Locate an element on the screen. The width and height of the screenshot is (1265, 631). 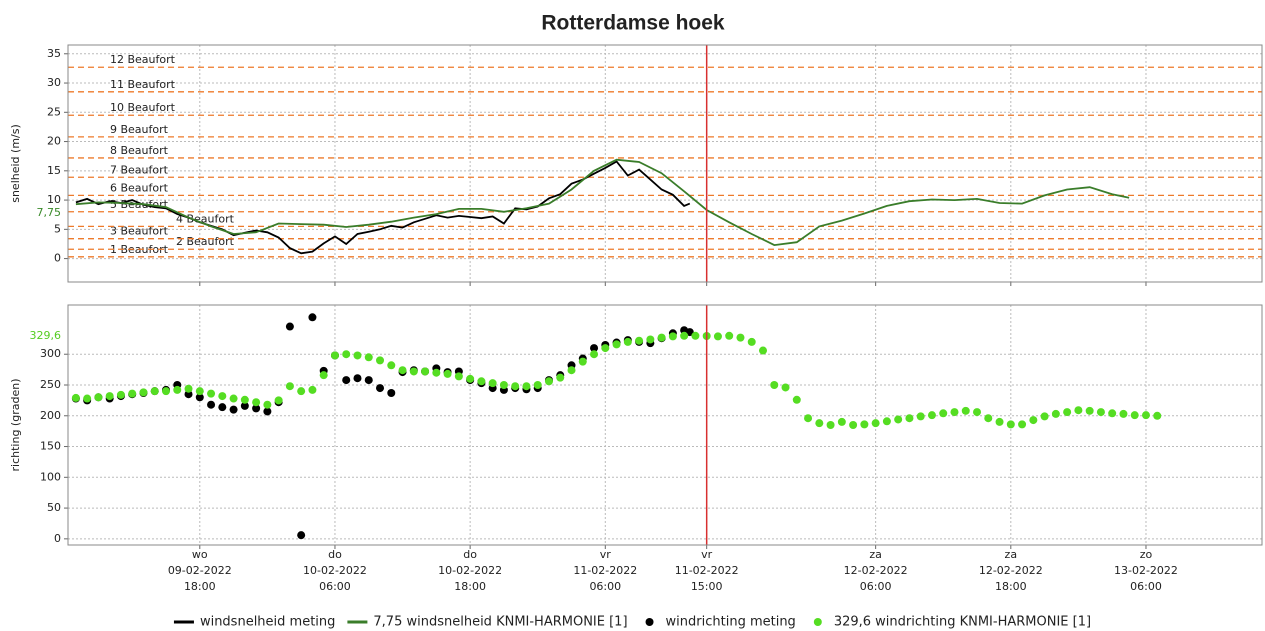
y-tick-label: 25 is located at coordinates (54, 111).